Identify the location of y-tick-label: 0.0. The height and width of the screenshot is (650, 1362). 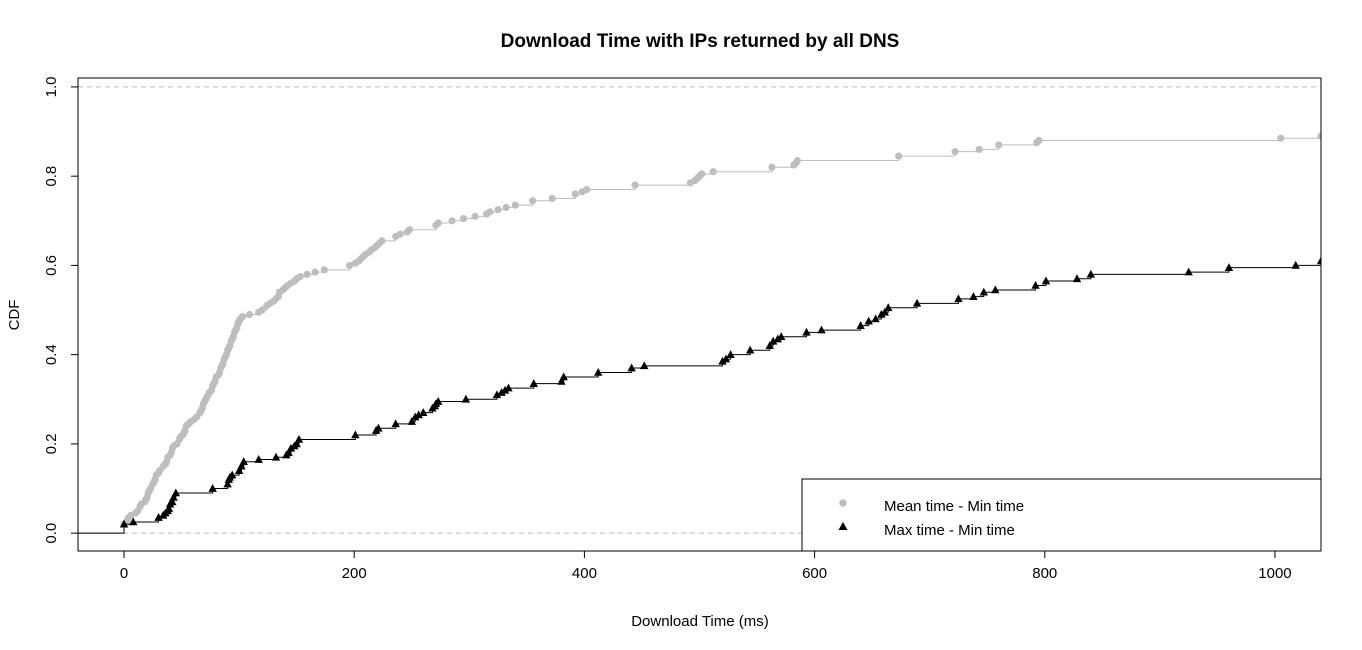
(51, 533).